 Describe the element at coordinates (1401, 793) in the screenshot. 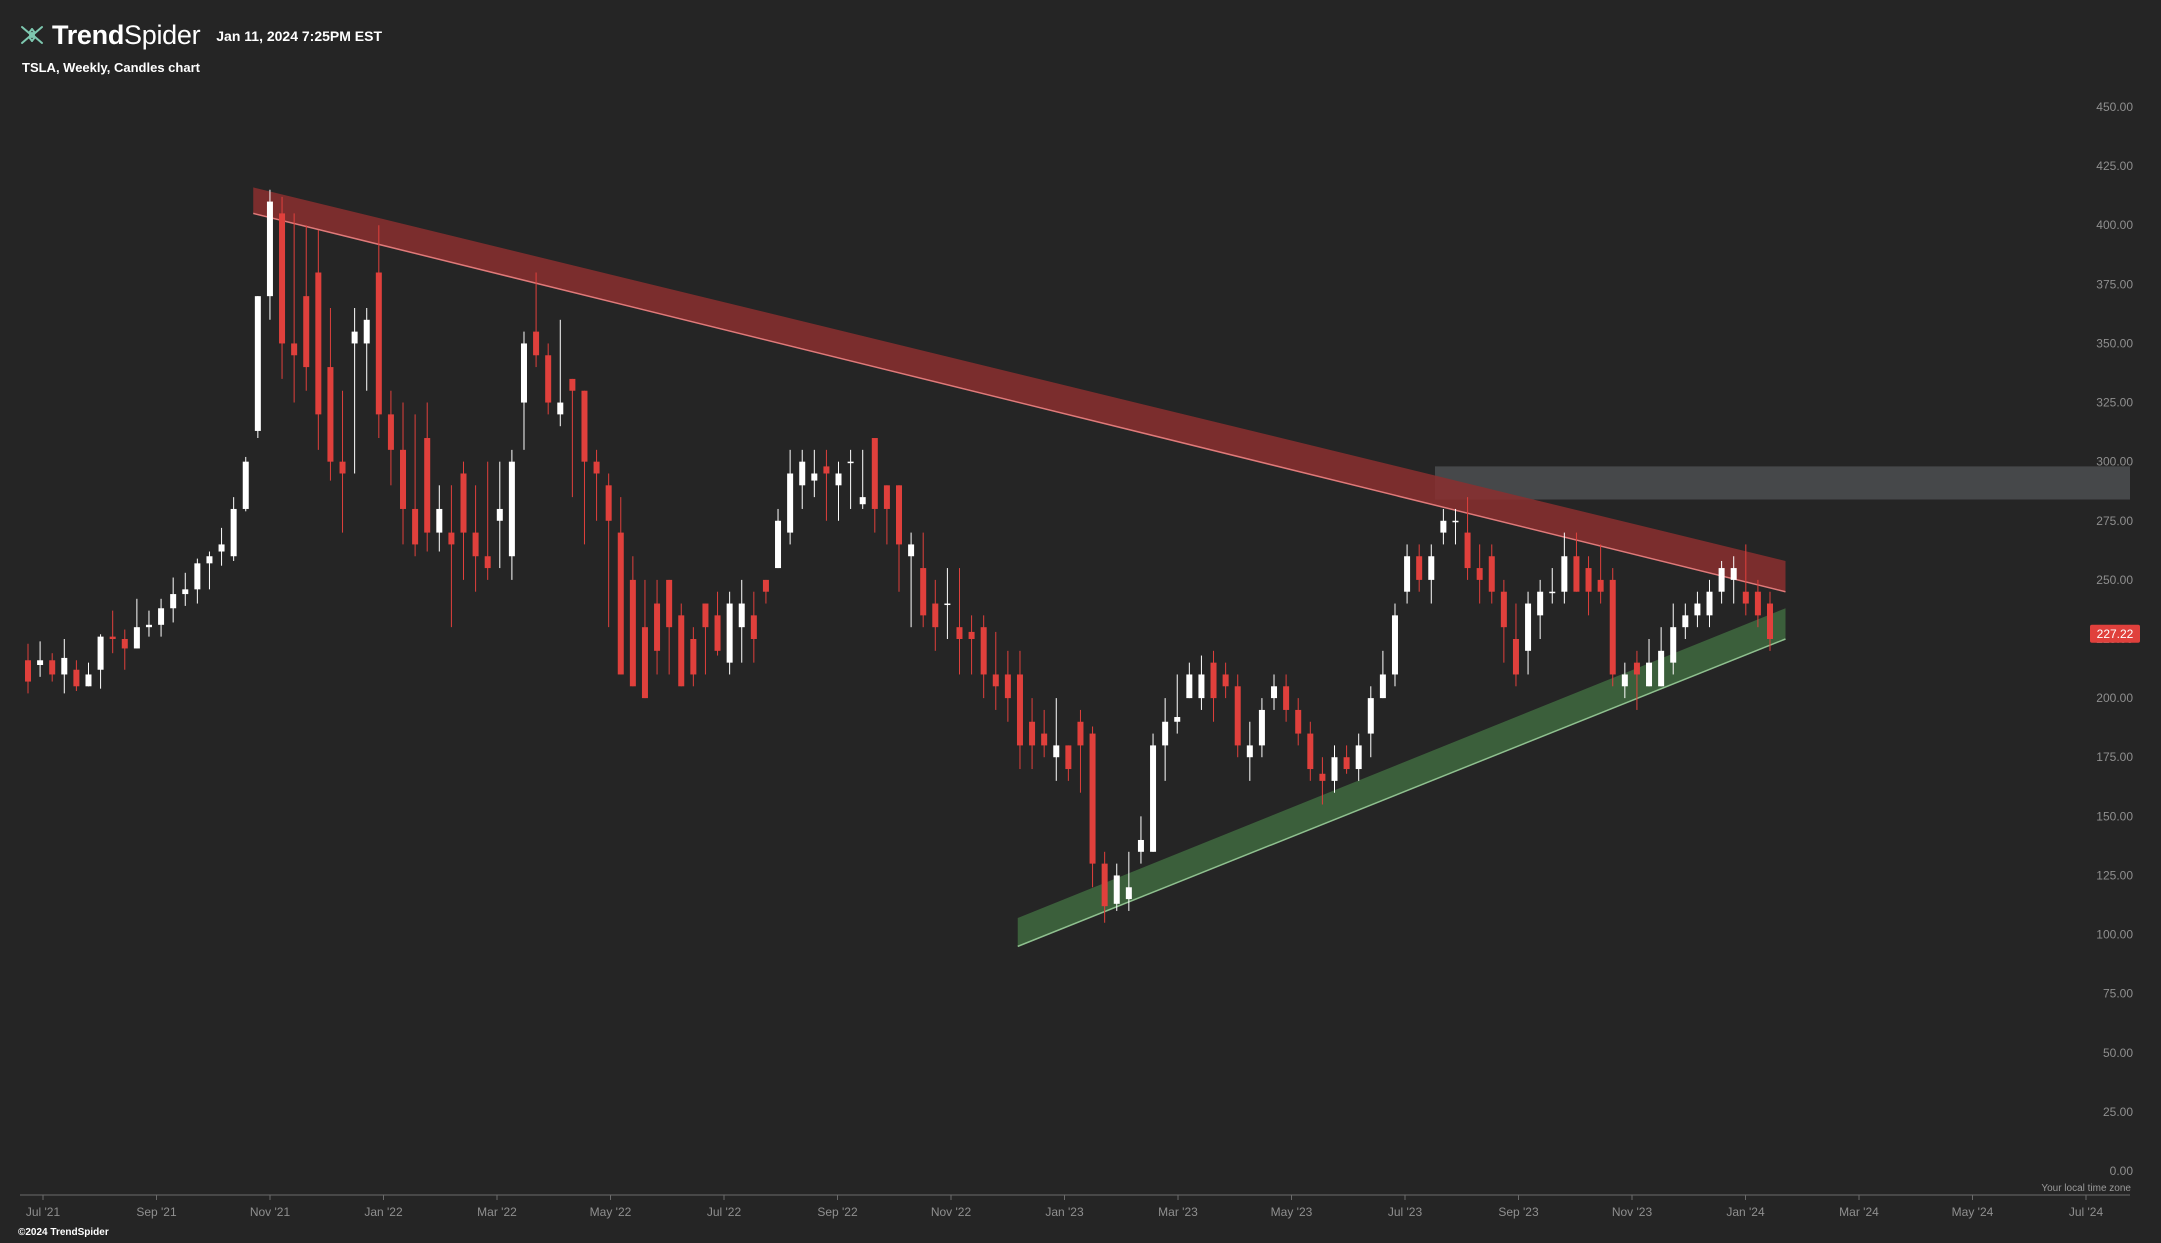

I see `support-line` at that location.